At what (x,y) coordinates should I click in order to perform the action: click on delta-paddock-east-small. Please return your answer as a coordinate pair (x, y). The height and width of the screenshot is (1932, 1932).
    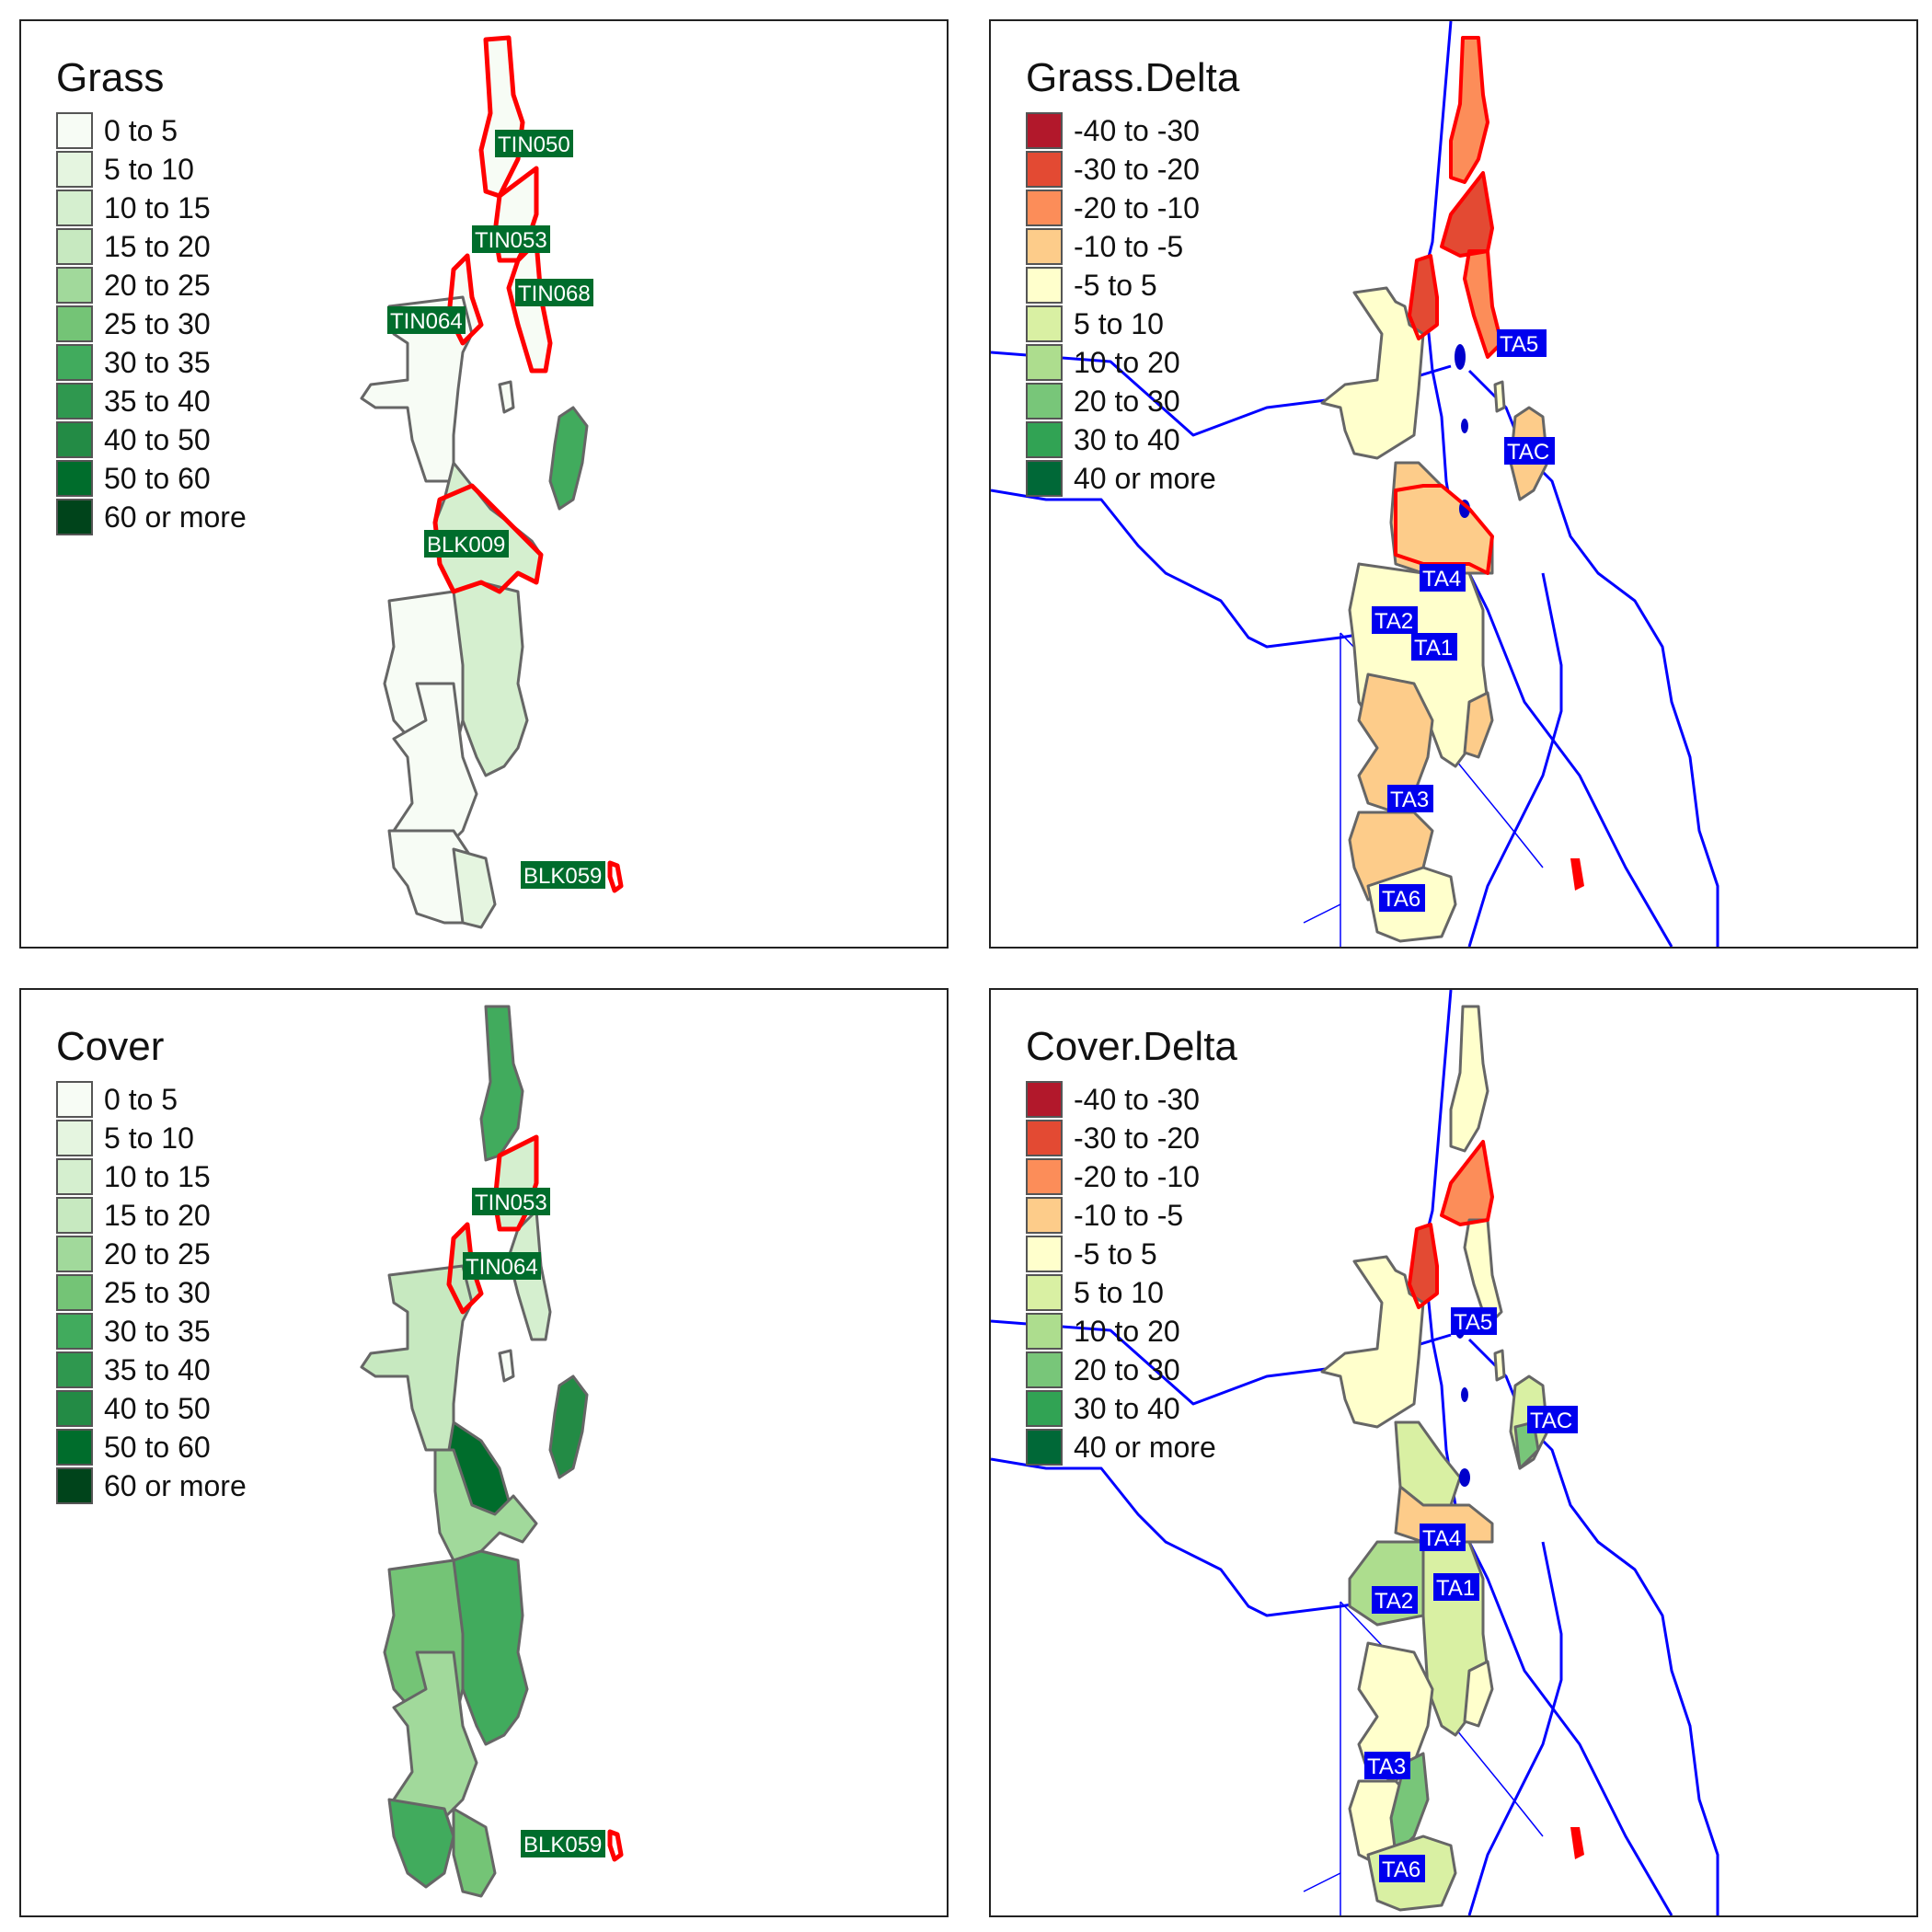
    Looking at the image, I should click on (1478, 725).